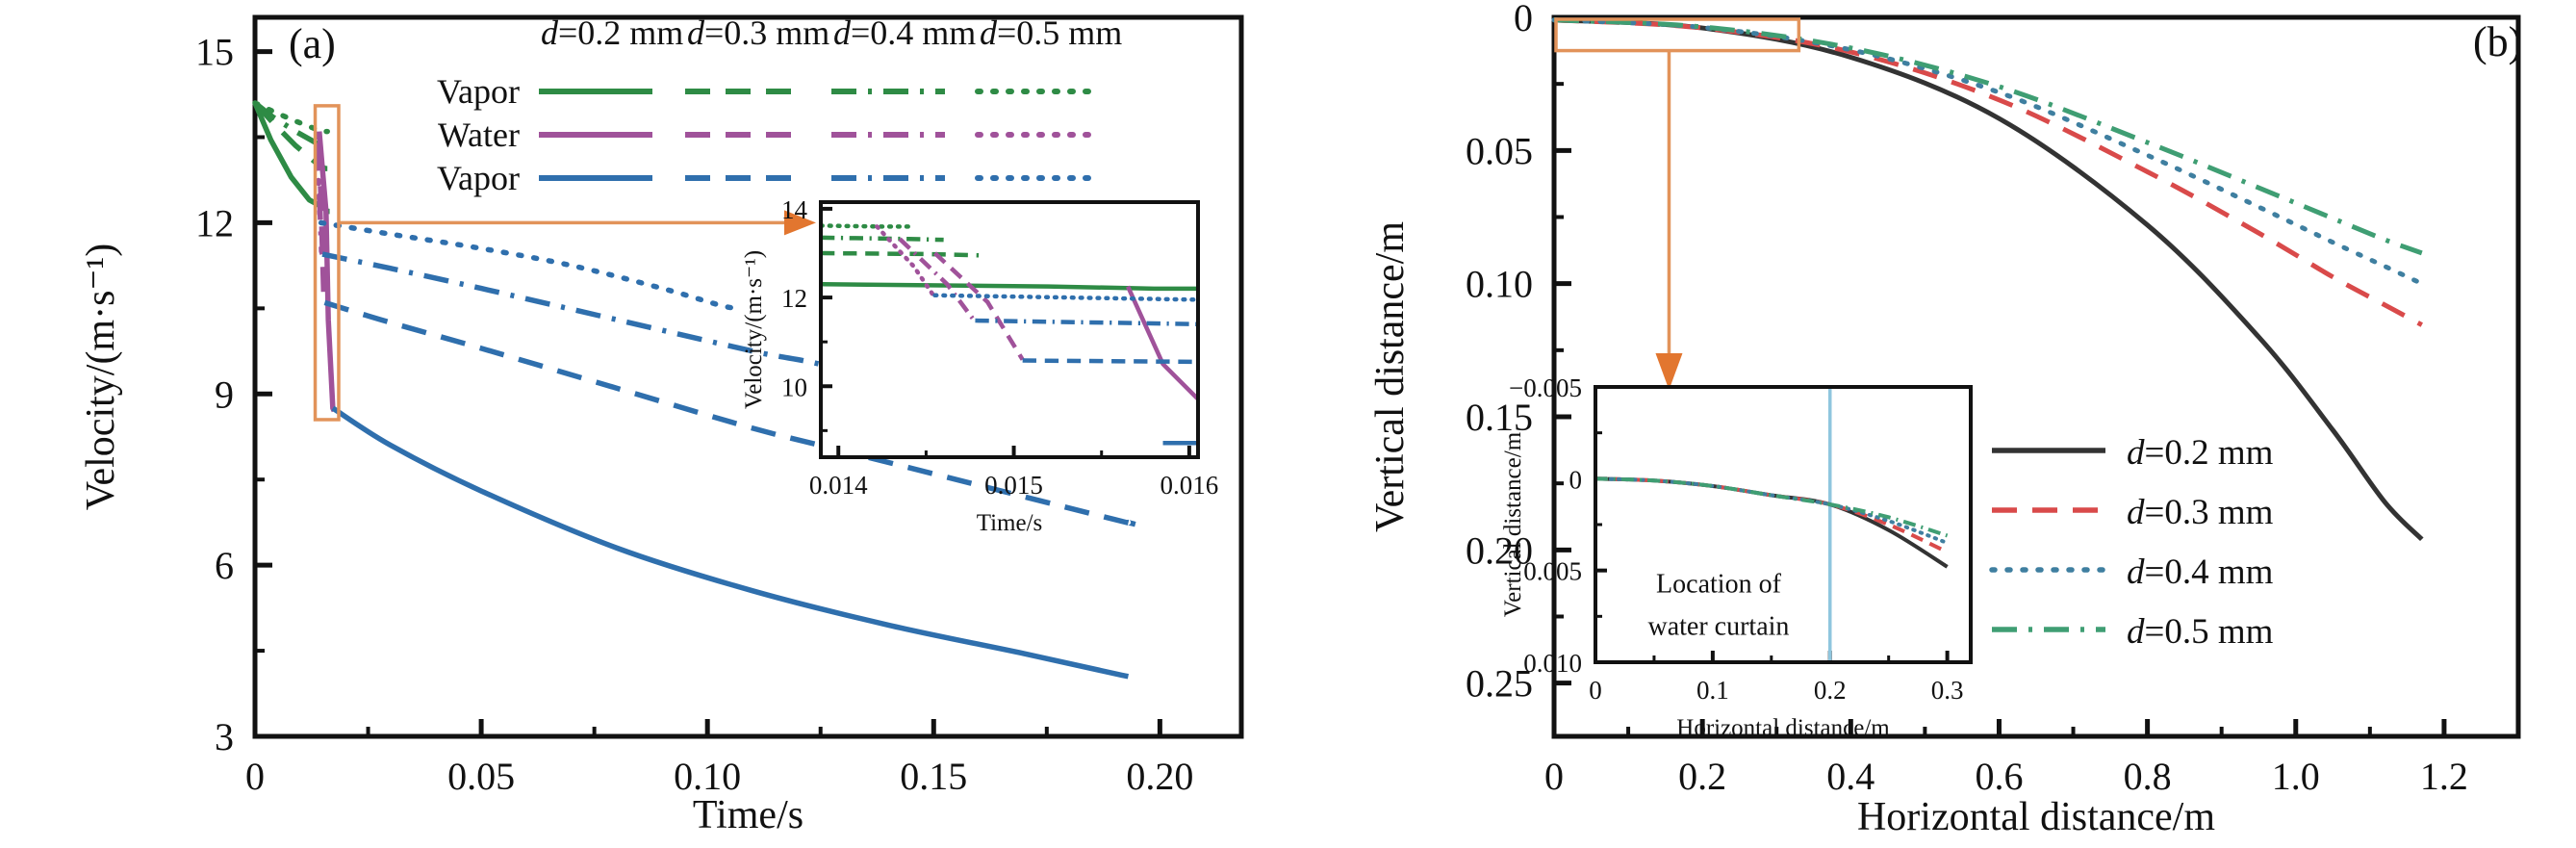 Image resolution: width=2576 pixels, height=848 pixels. I want to click on svg-text: (a), so click(312, 43).